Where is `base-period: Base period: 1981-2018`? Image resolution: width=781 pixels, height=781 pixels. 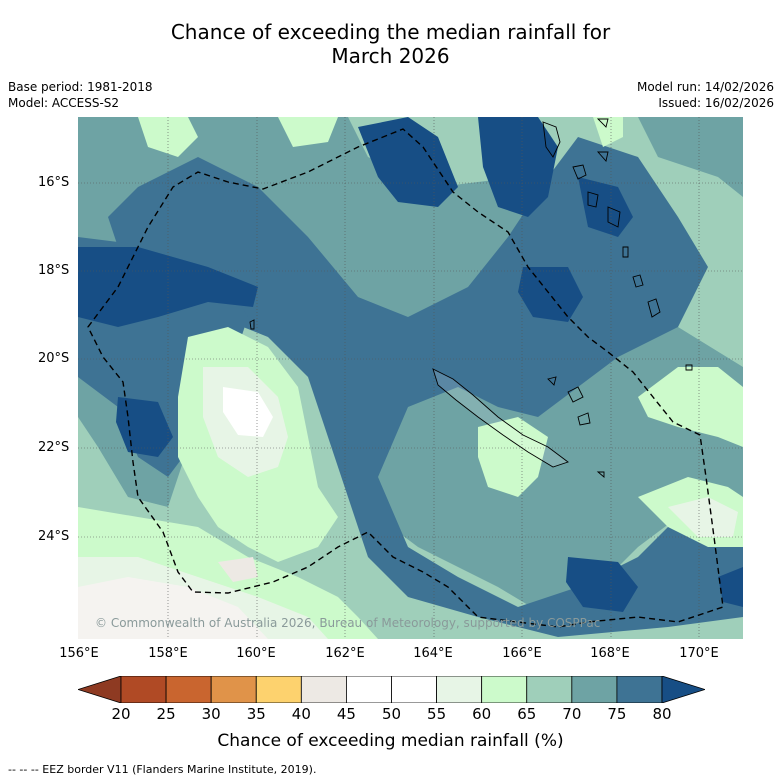 base-period: Base period: 1981-2018 is located at coordinates (80, 87).